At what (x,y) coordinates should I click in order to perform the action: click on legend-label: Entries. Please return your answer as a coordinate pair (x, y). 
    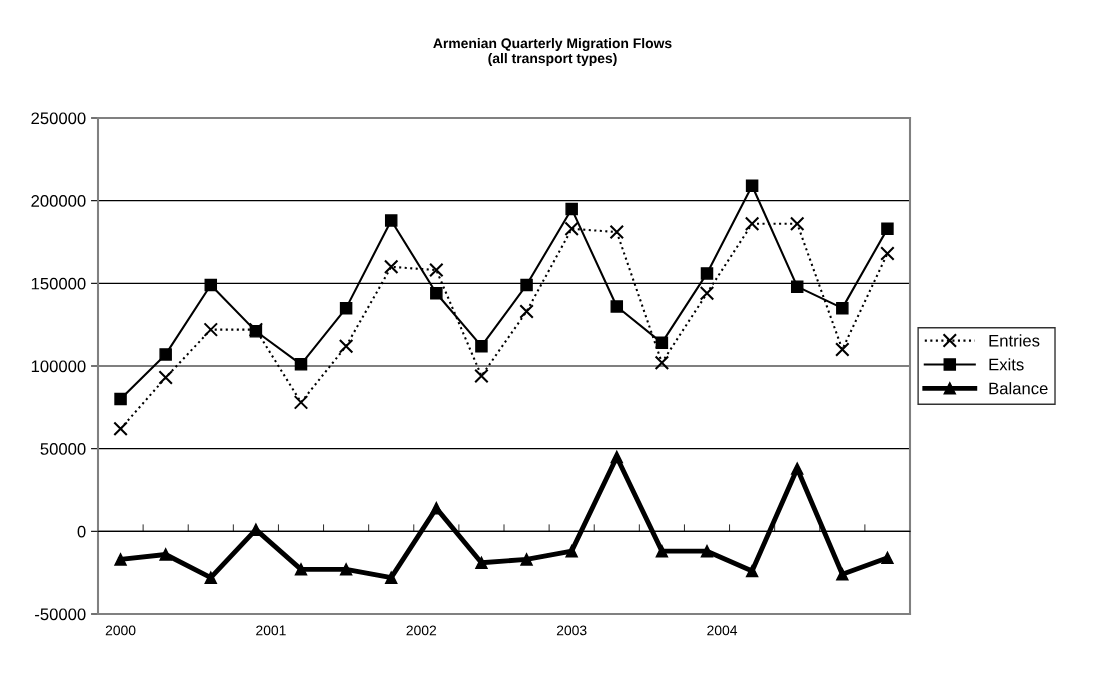
    Looking at the image, I should click on (1014, 340).